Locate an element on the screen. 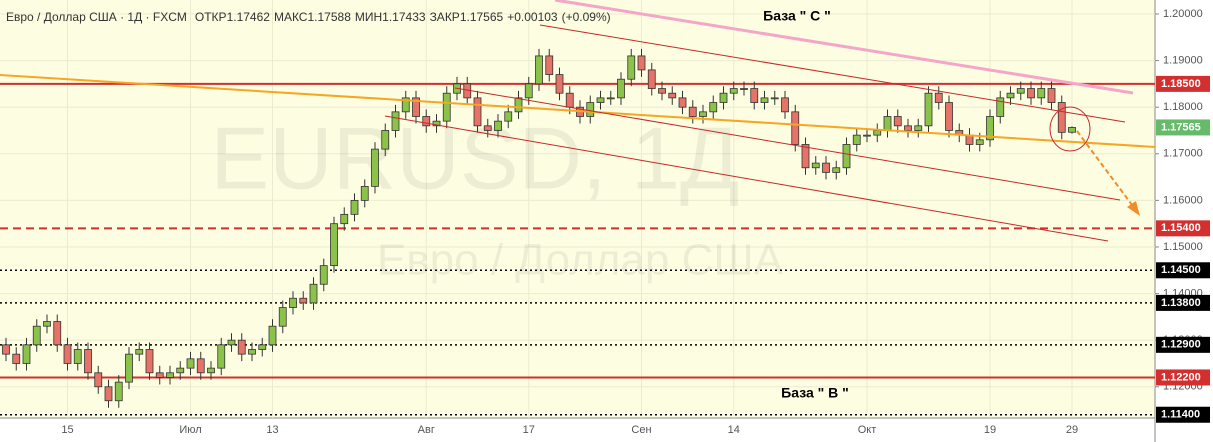 This screenshot has width=1213, height=442. last-price-tag is located at coordinates (1183, 127).